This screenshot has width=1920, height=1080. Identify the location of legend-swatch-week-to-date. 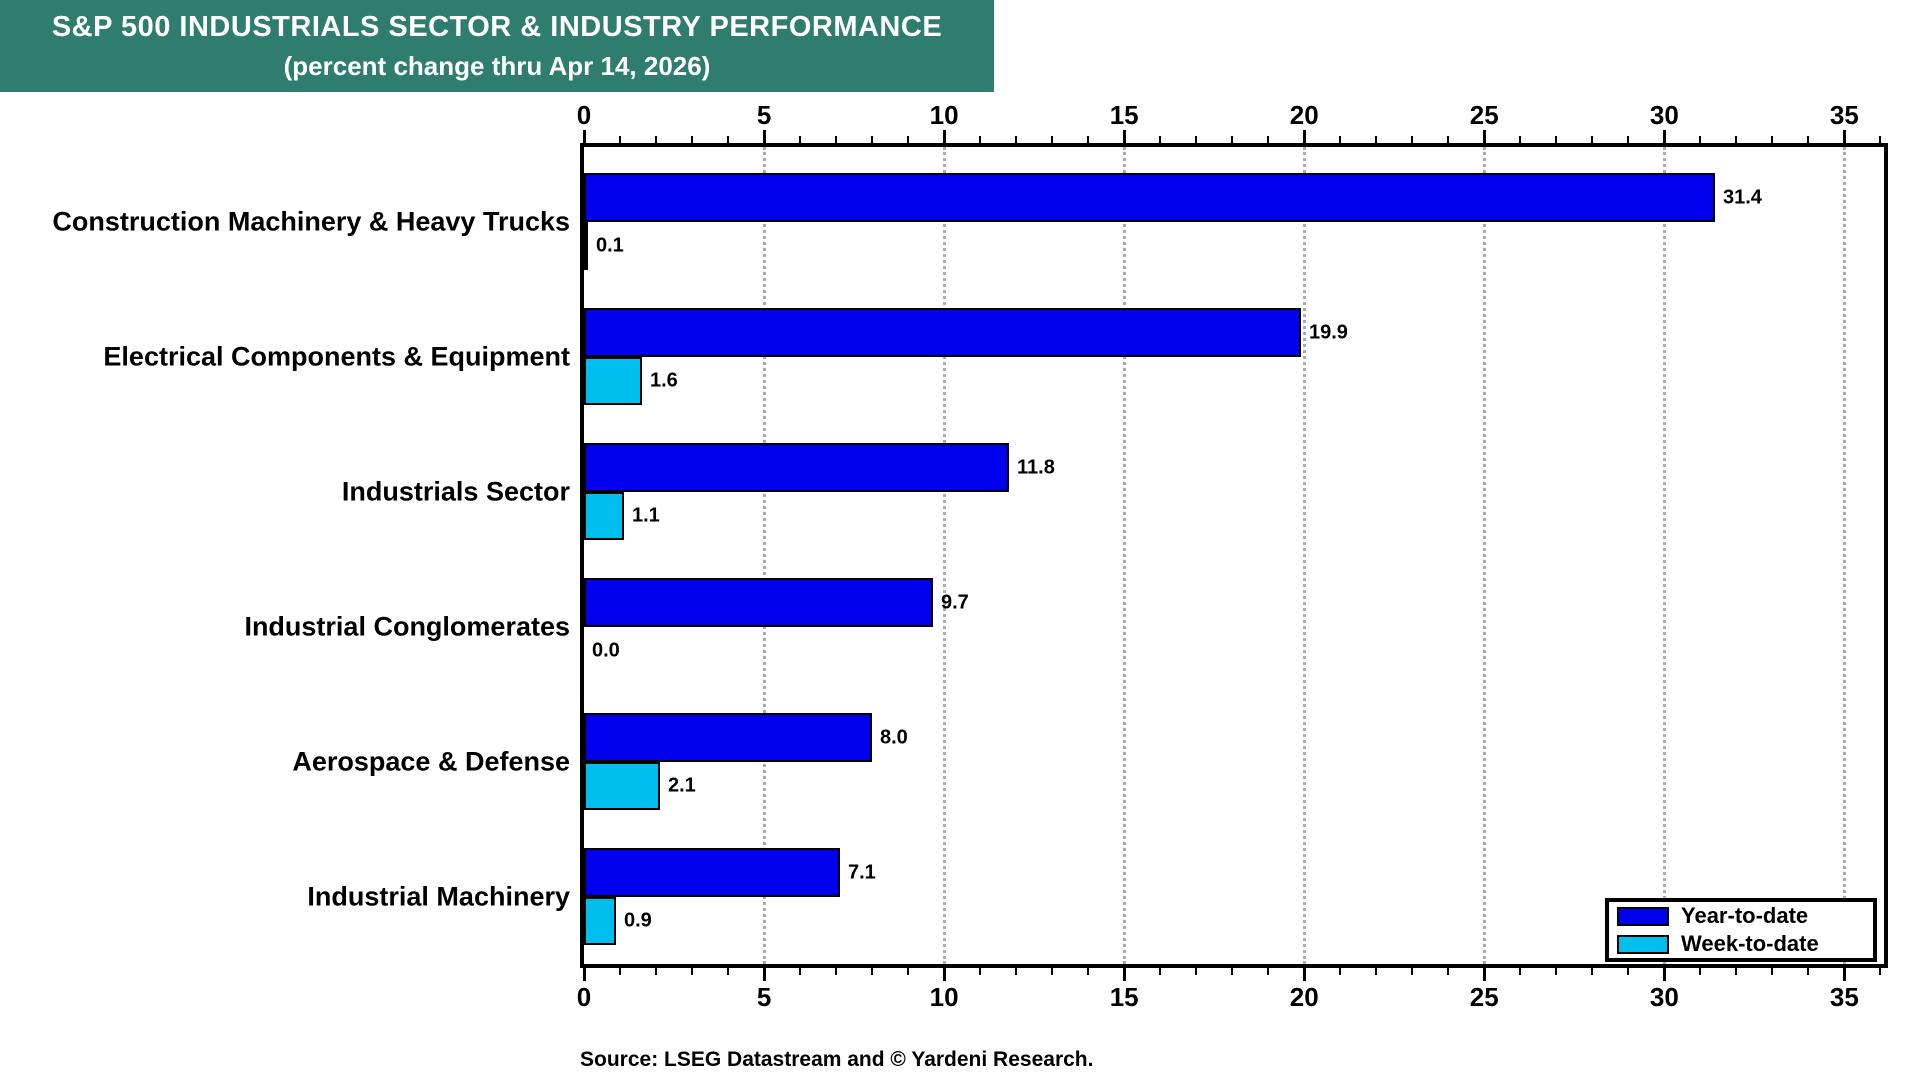
(1643, 944).